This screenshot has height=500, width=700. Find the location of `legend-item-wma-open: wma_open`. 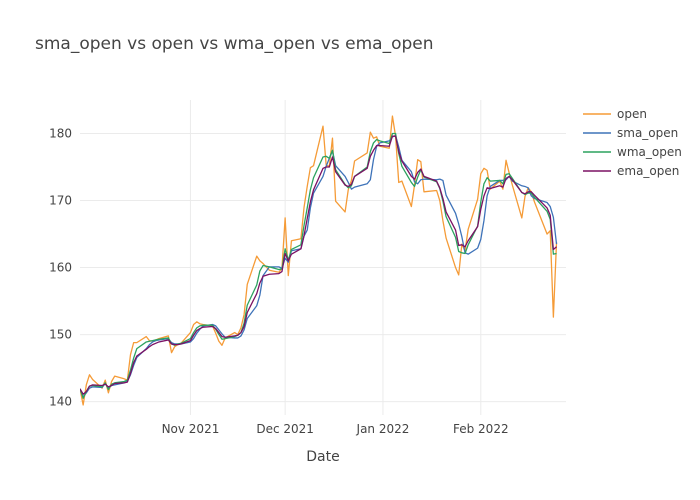

legend-item-wma-open: wma_open is located at coordinates (632, 152).